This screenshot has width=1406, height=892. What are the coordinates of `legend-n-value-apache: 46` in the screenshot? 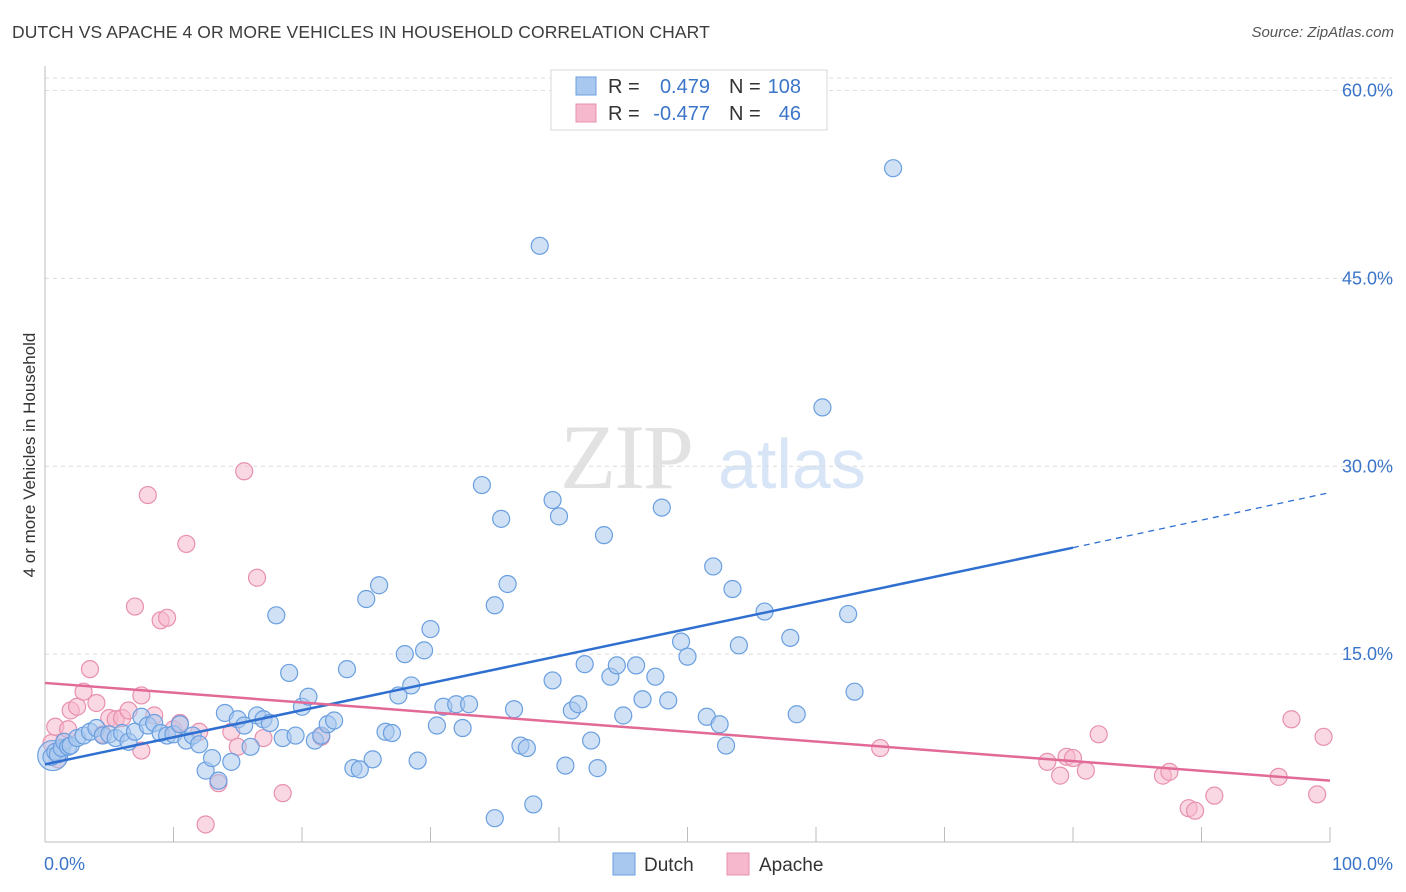 It's located at (790, 114).